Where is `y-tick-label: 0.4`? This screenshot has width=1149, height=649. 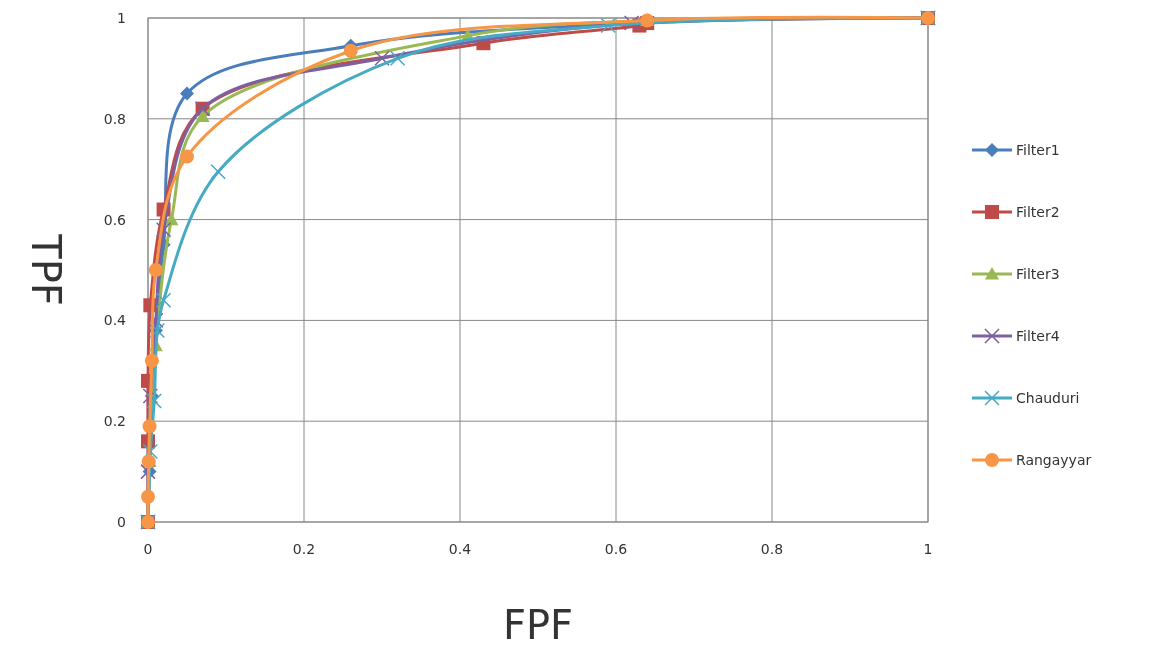 y-tick-label: 0.4 is located at coordinates (115, 320).